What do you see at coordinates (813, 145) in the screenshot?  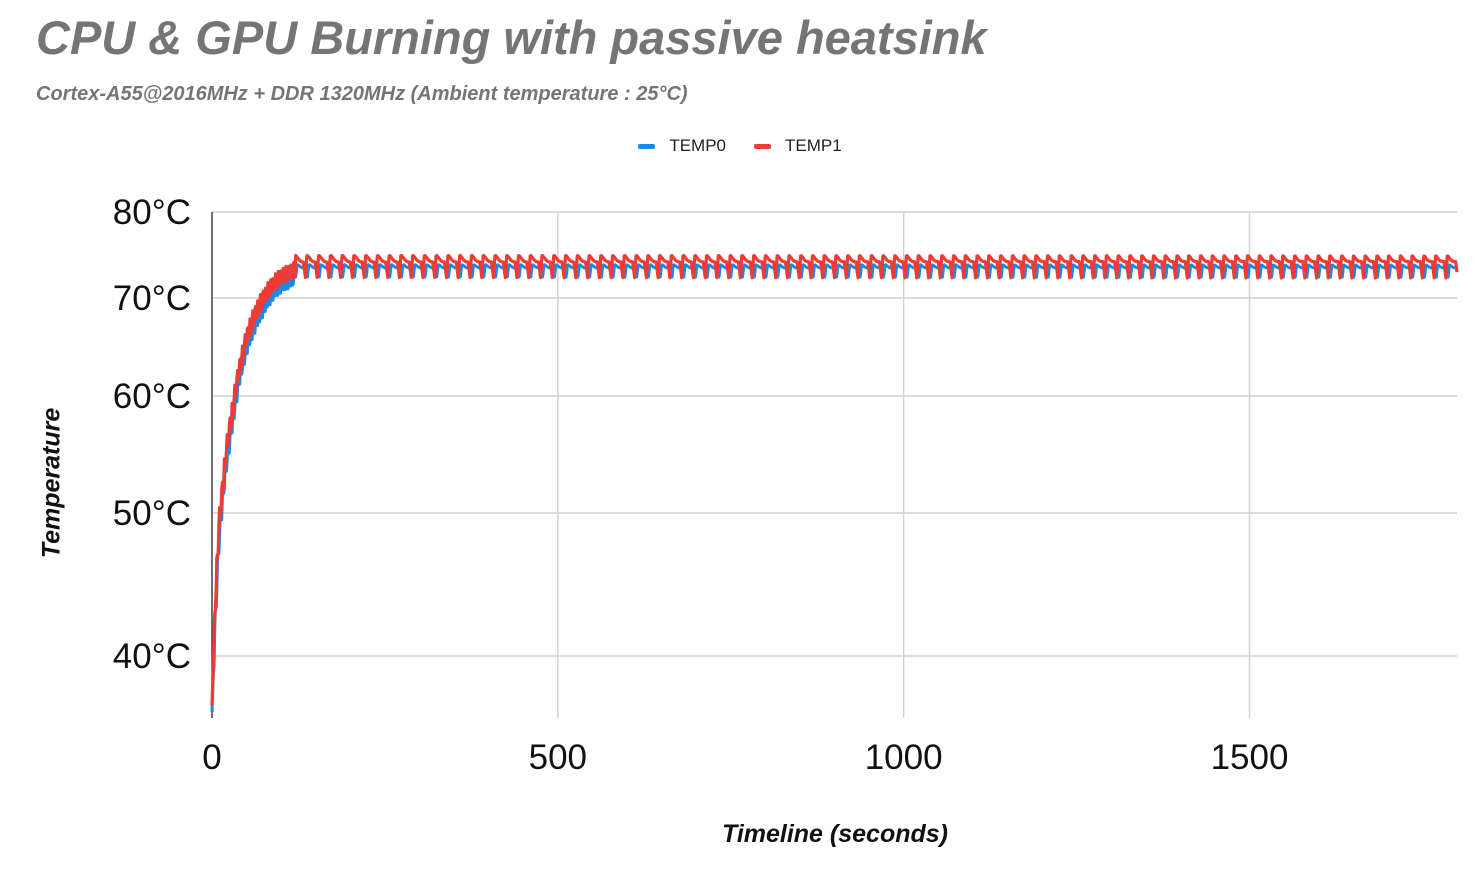 I see `legend-label-temp1: TEMP1` at bounding box center [813, 145].